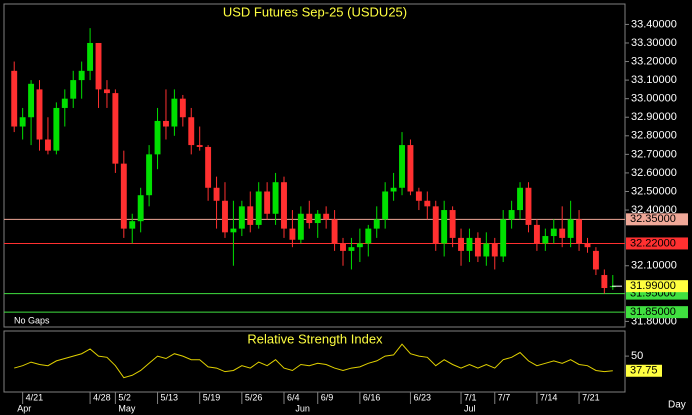  Describe the element at coordinates (470, 397) in the screenshot. I see `x-tick-label: 7/1` at that location.